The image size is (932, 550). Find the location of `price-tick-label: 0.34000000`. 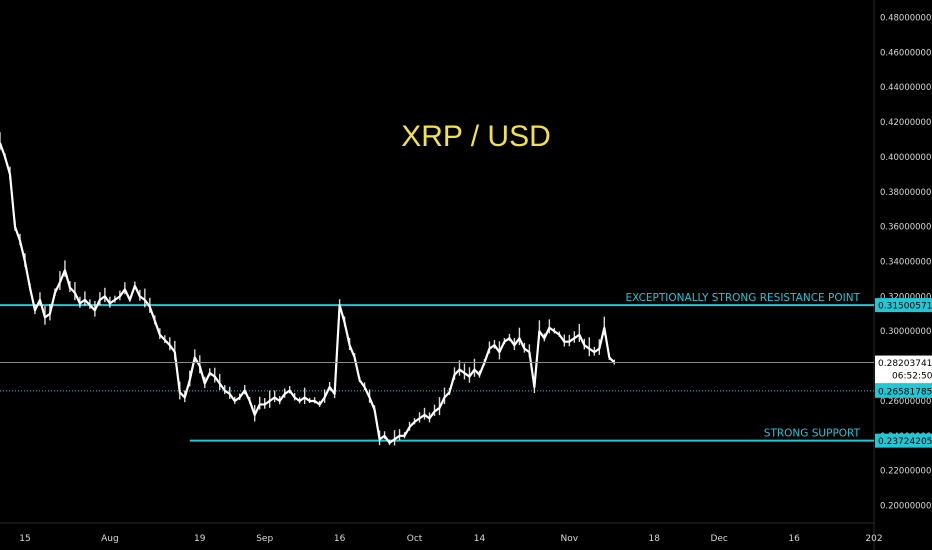

price-tick-label: 0.34000000 is located at coordinates (905, 263).